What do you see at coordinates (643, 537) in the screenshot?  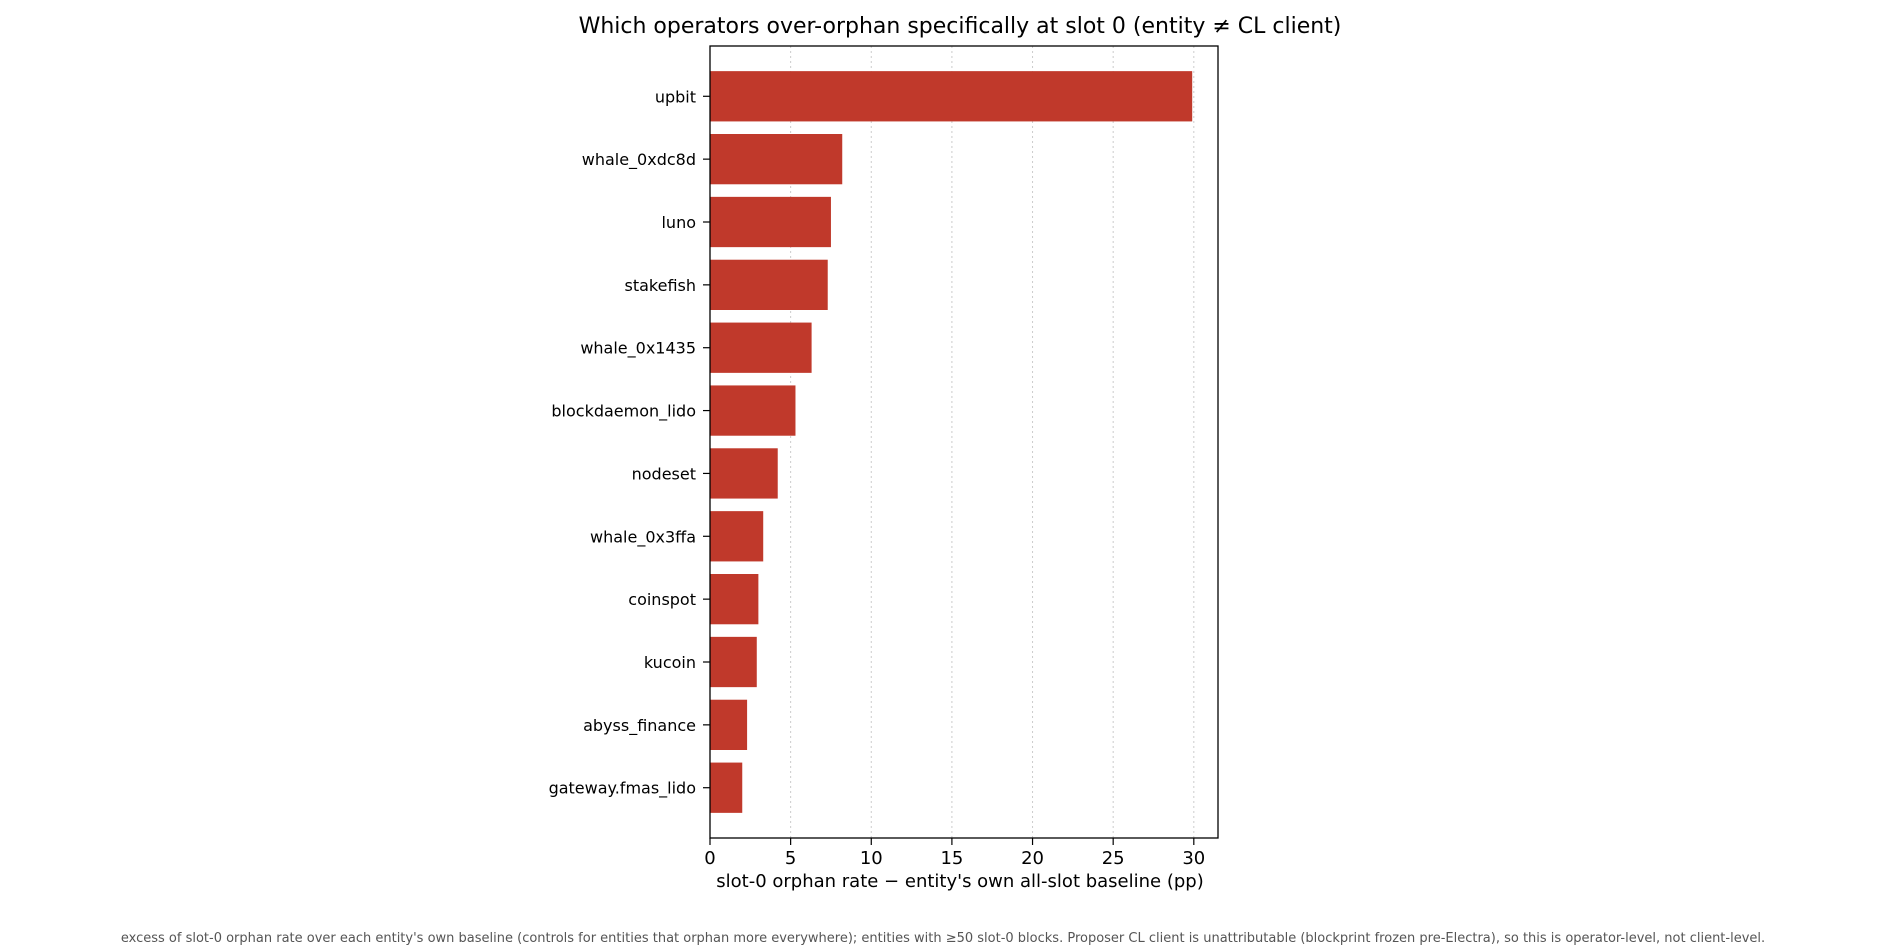 I see `y-tick-label: whale_0x3ffa` at bounding box center [643, 537].